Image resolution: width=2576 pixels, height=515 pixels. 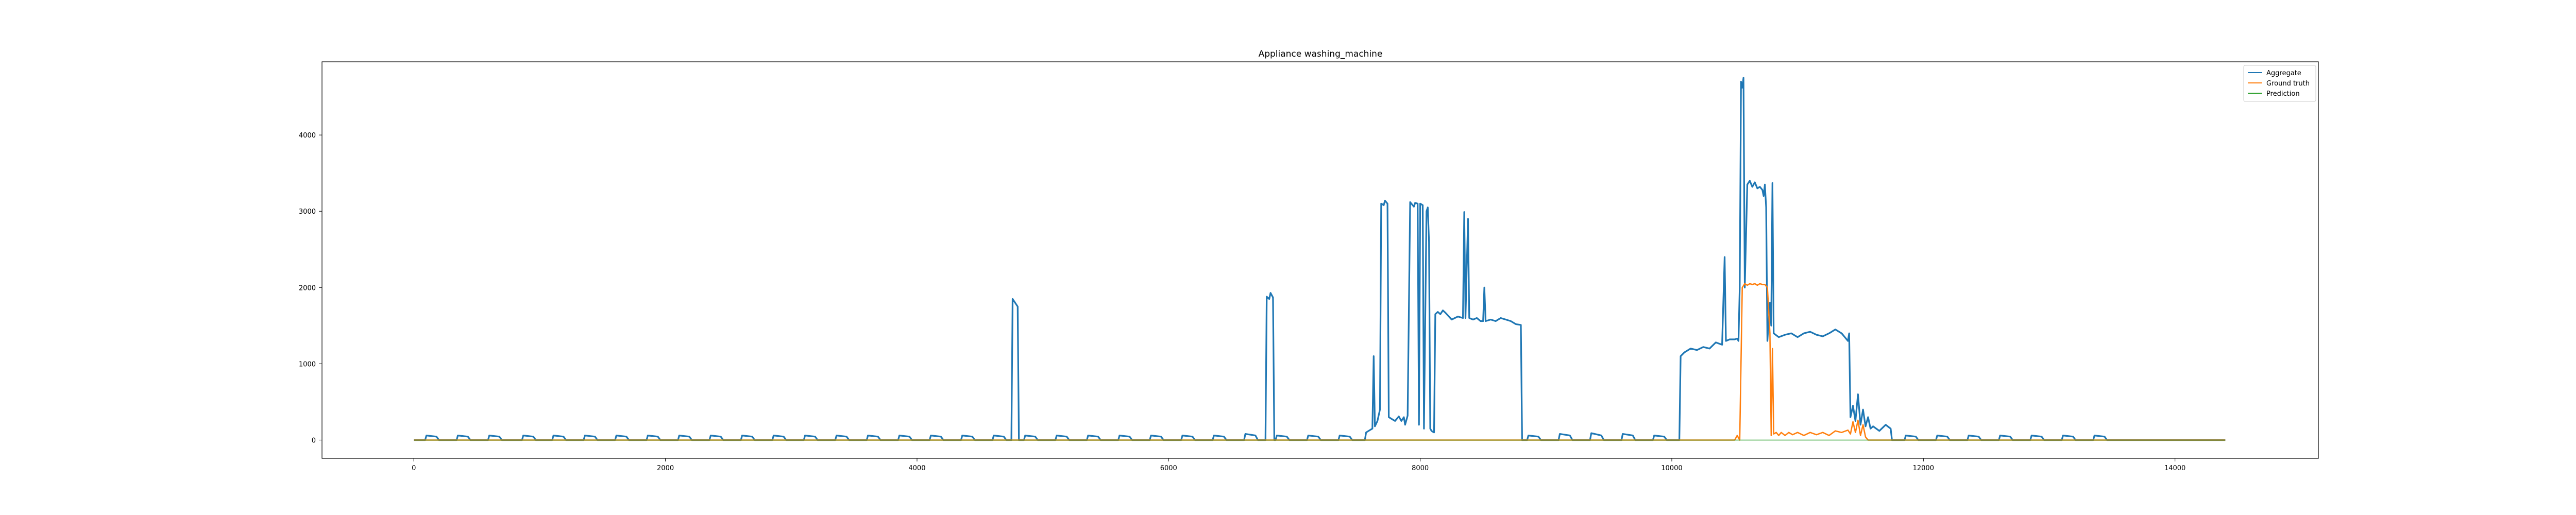 I want to click on y-tick-label: 4000, so click(x=307, y=136).